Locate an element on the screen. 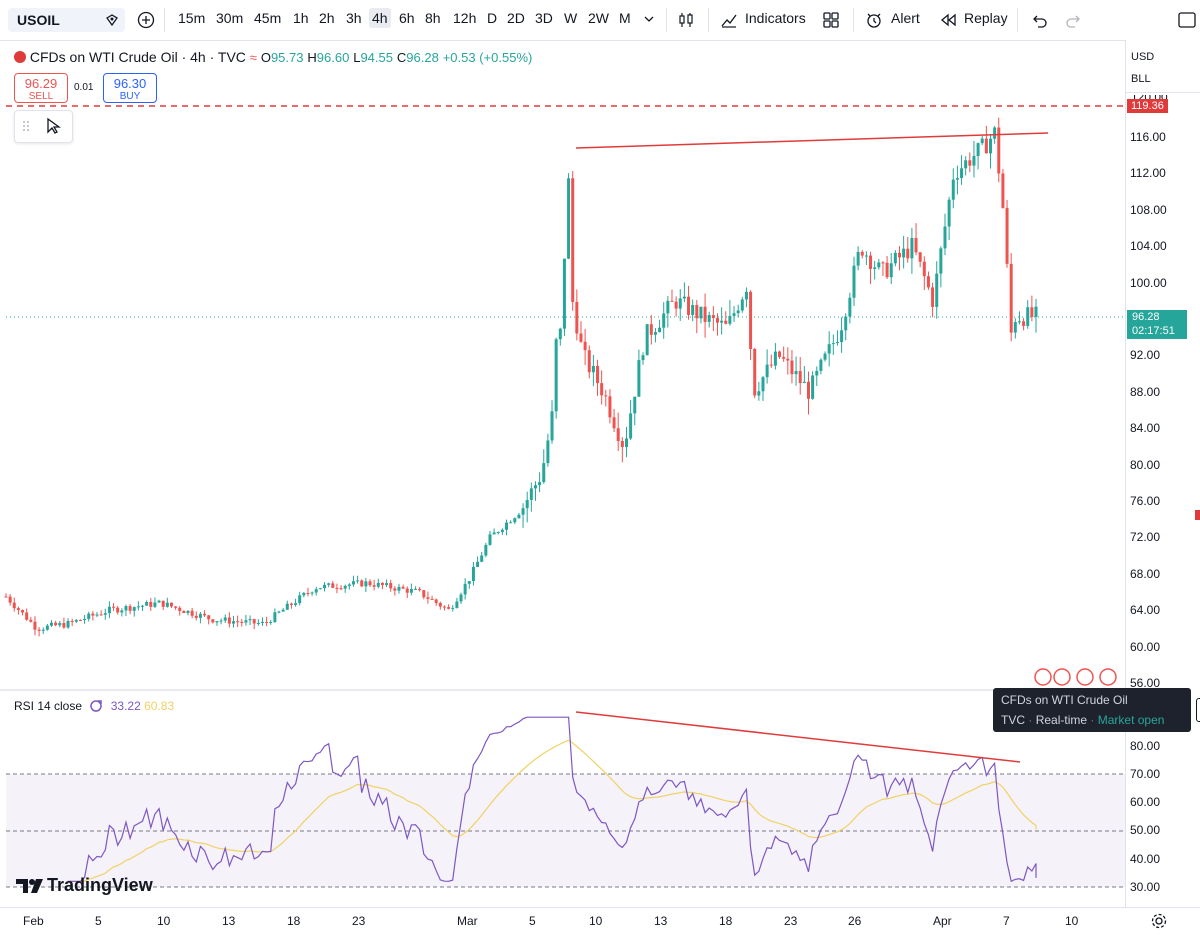 Image resolution: width=1200 pixels, height=938 pixels. refresh-icon is located at coordinates (96, 706).